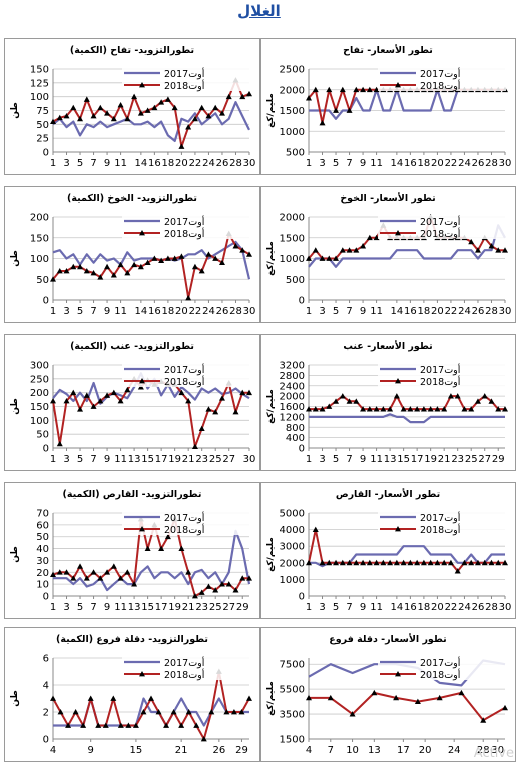 The width and height of the screenshot is (518, 763). What do you see at coordinates (292, 386) in the screenshot?
I see `y-tick-label: 2400` at bounding box center [292, 386].